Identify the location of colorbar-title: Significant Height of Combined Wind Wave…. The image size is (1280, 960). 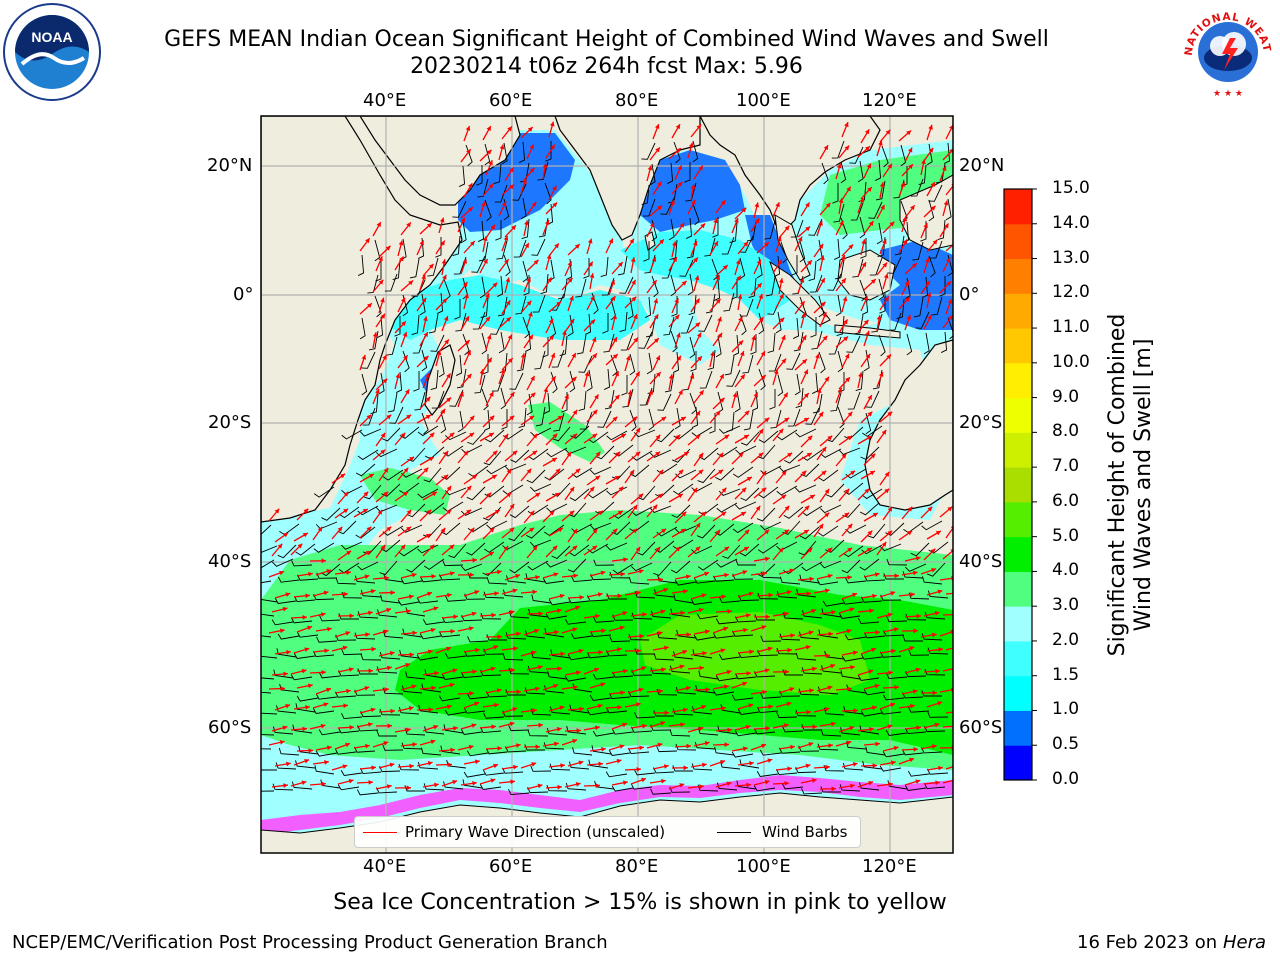
(1131, 485).